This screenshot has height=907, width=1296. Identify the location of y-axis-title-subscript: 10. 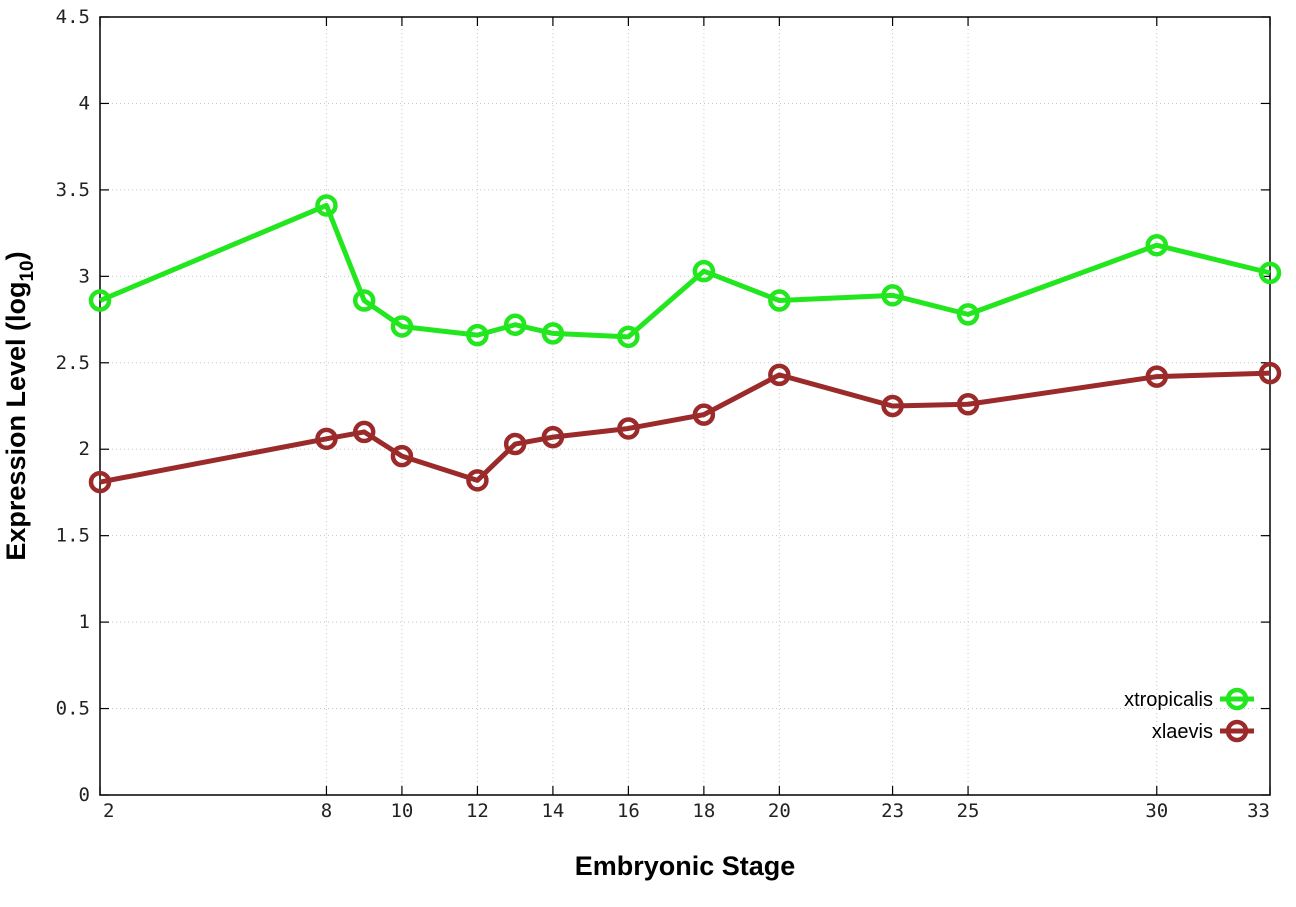
(27, 270).